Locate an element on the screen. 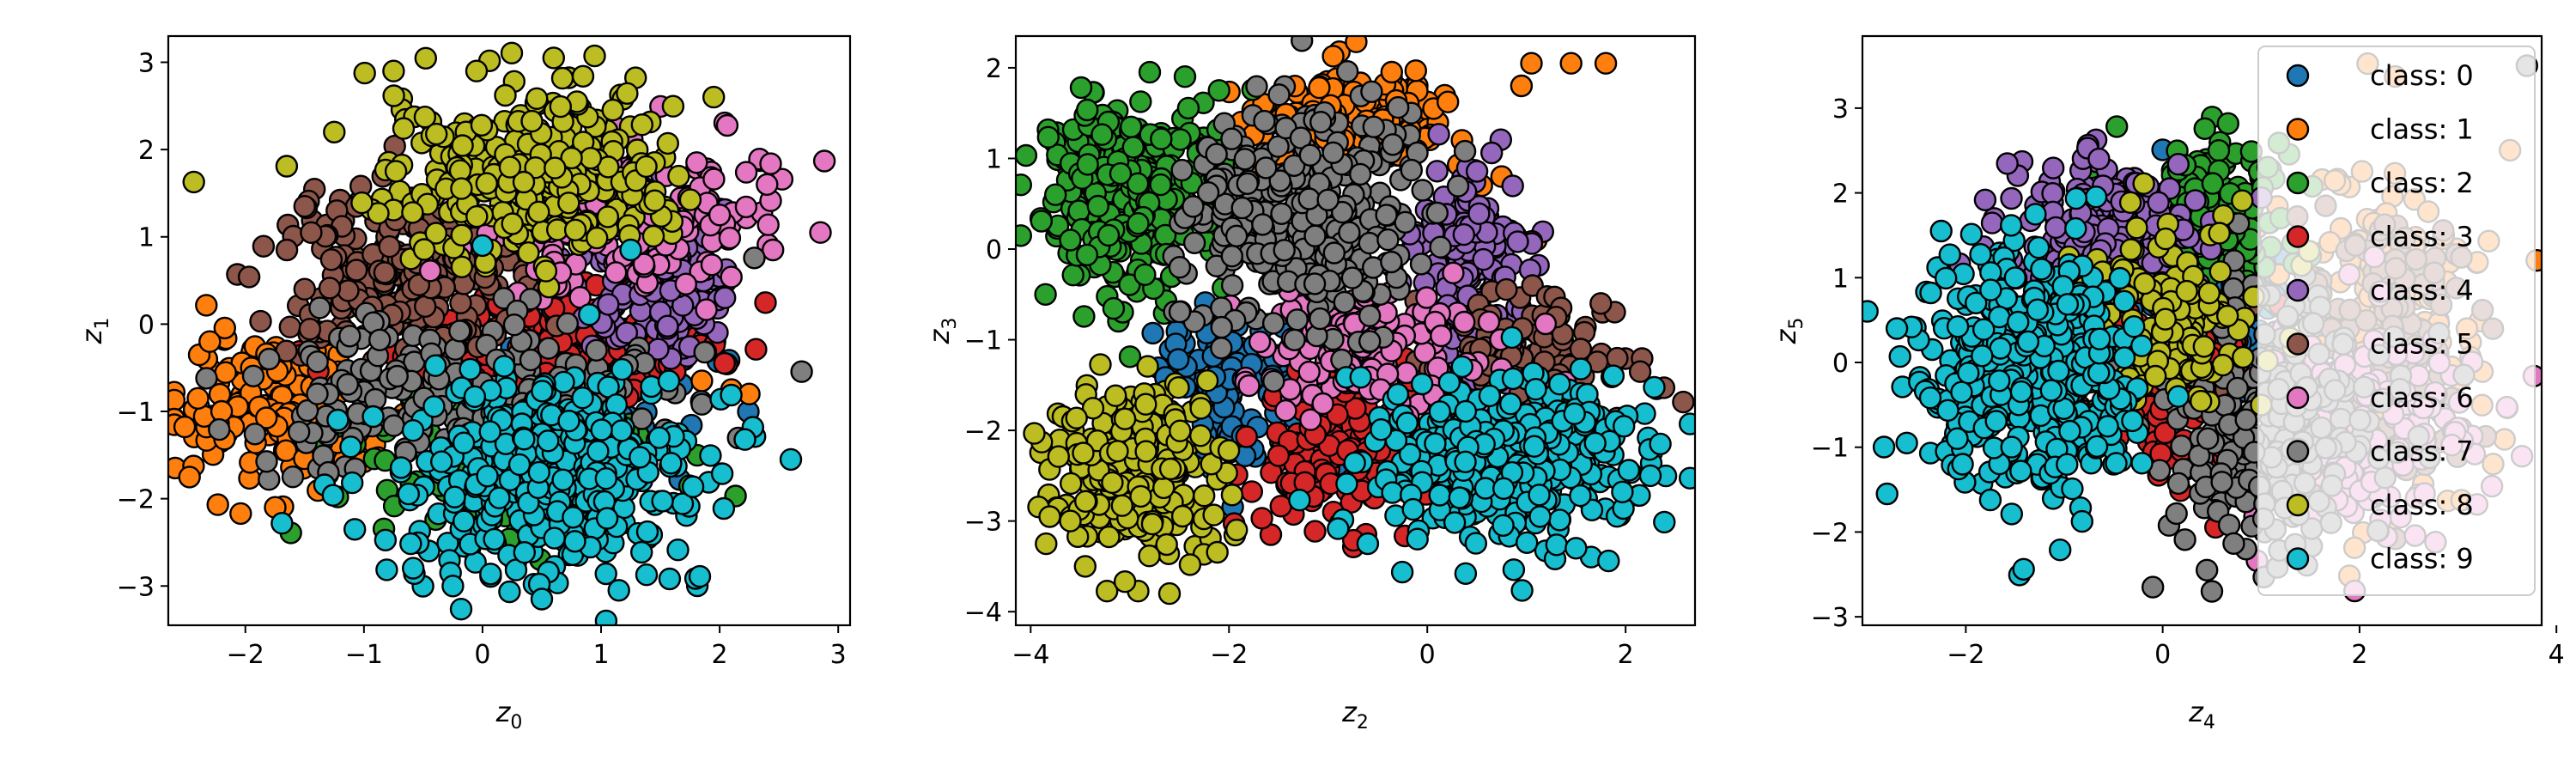  y-tick-label: 1 is located at coordinates (146, 238).